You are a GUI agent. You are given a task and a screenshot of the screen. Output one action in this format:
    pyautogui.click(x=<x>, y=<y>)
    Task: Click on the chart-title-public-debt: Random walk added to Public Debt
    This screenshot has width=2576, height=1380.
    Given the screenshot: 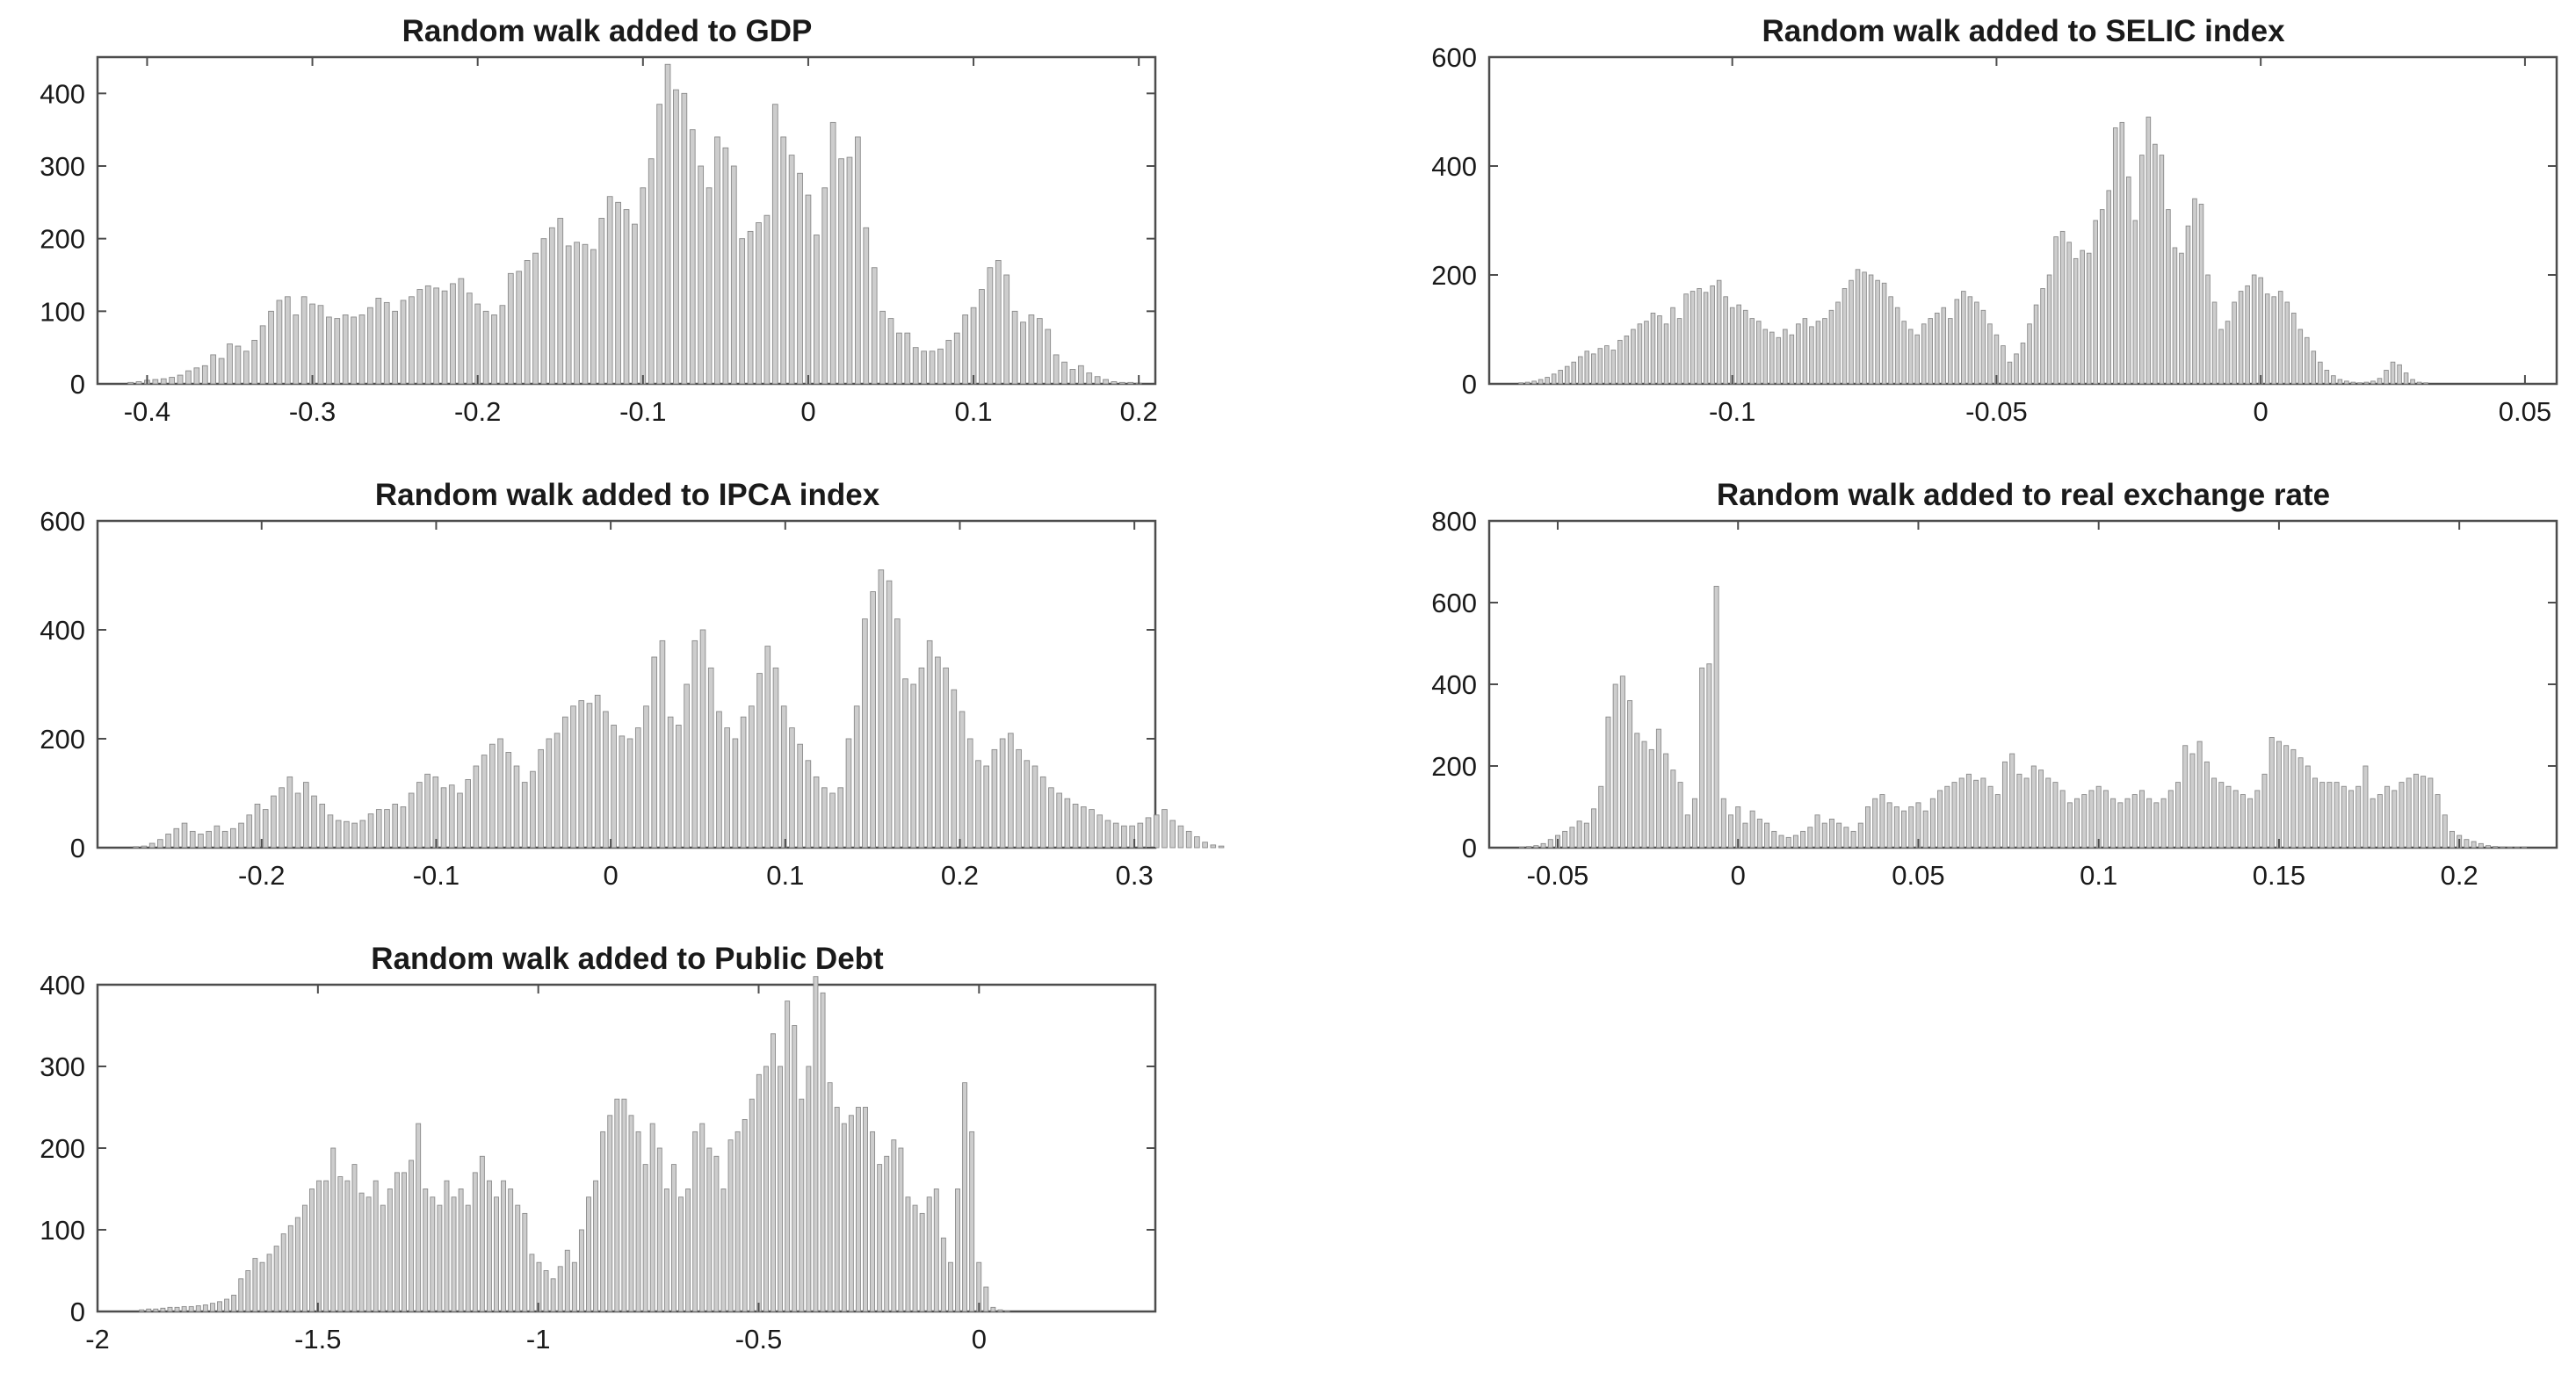 What is the action you would take?
    pyautogui.click(x=627, y=959)
    